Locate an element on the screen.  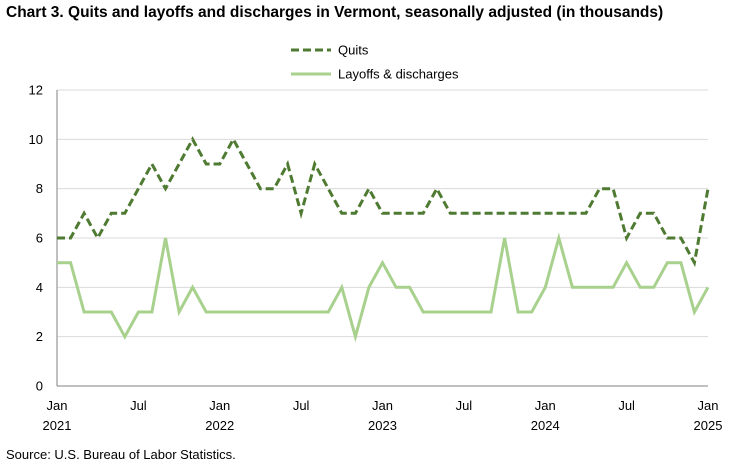
legend: Quits Layoffs & discharges is located at coordinates (375, 62).